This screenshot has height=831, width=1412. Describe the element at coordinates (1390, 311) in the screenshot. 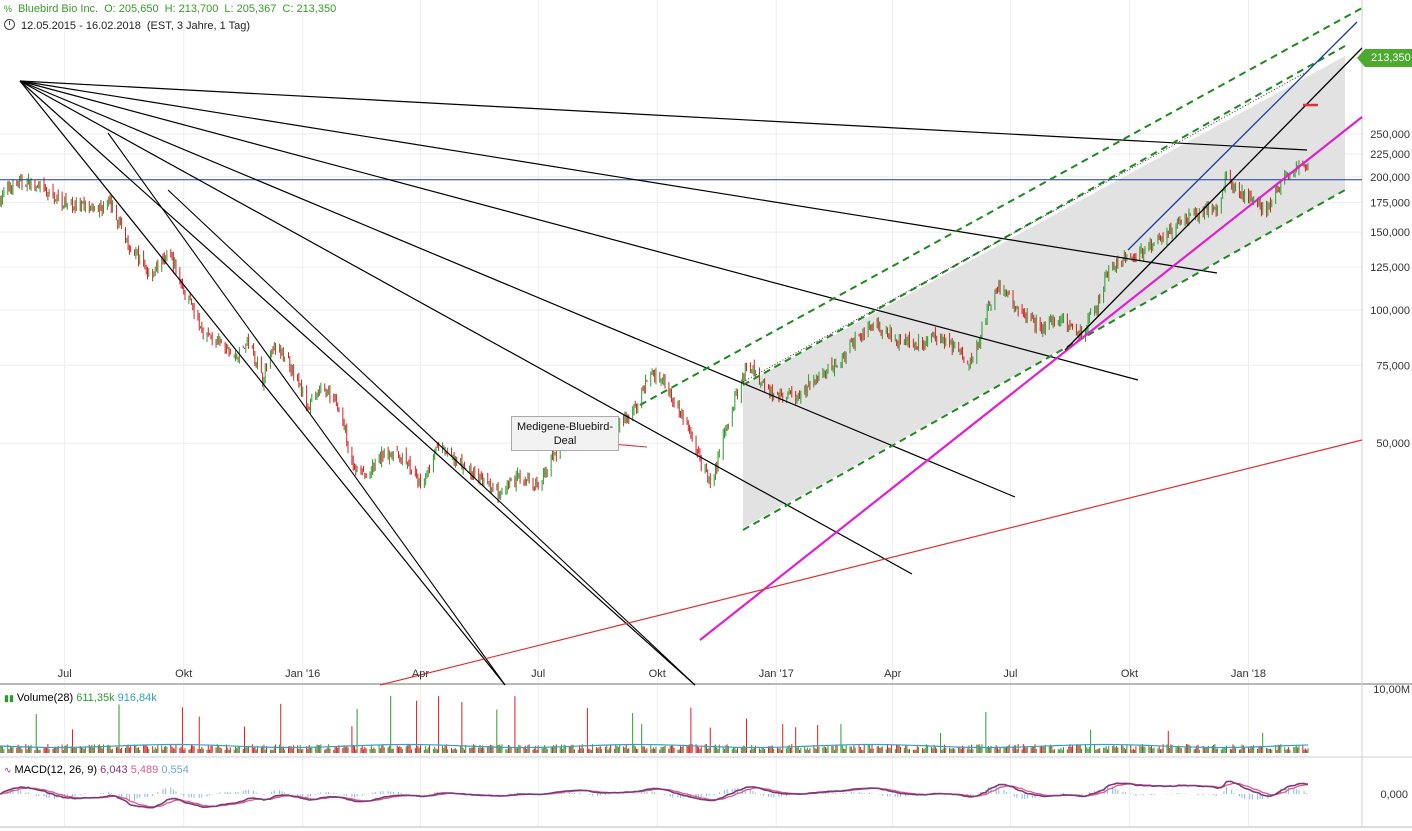

I see `y-tick-label: 100,000` at that location.